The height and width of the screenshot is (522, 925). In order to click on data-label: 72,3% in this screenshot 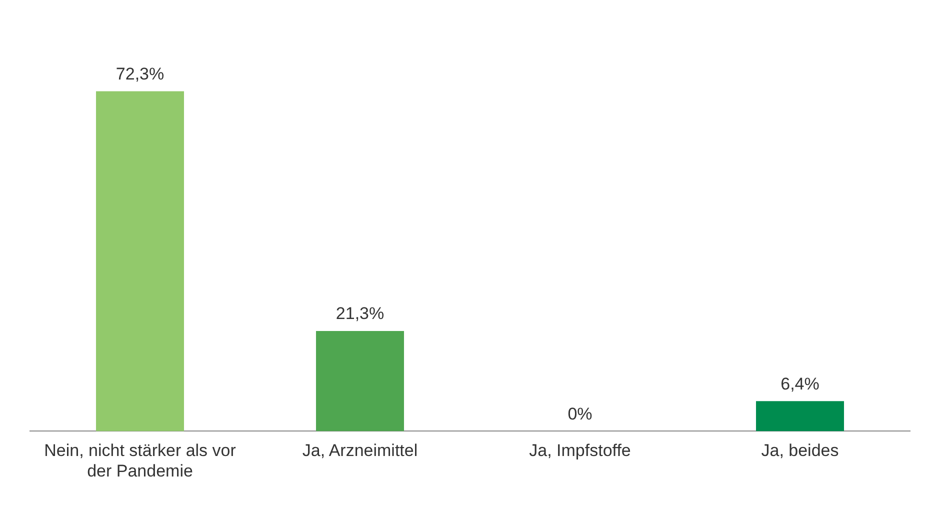, I will do `click(140, 74)`.